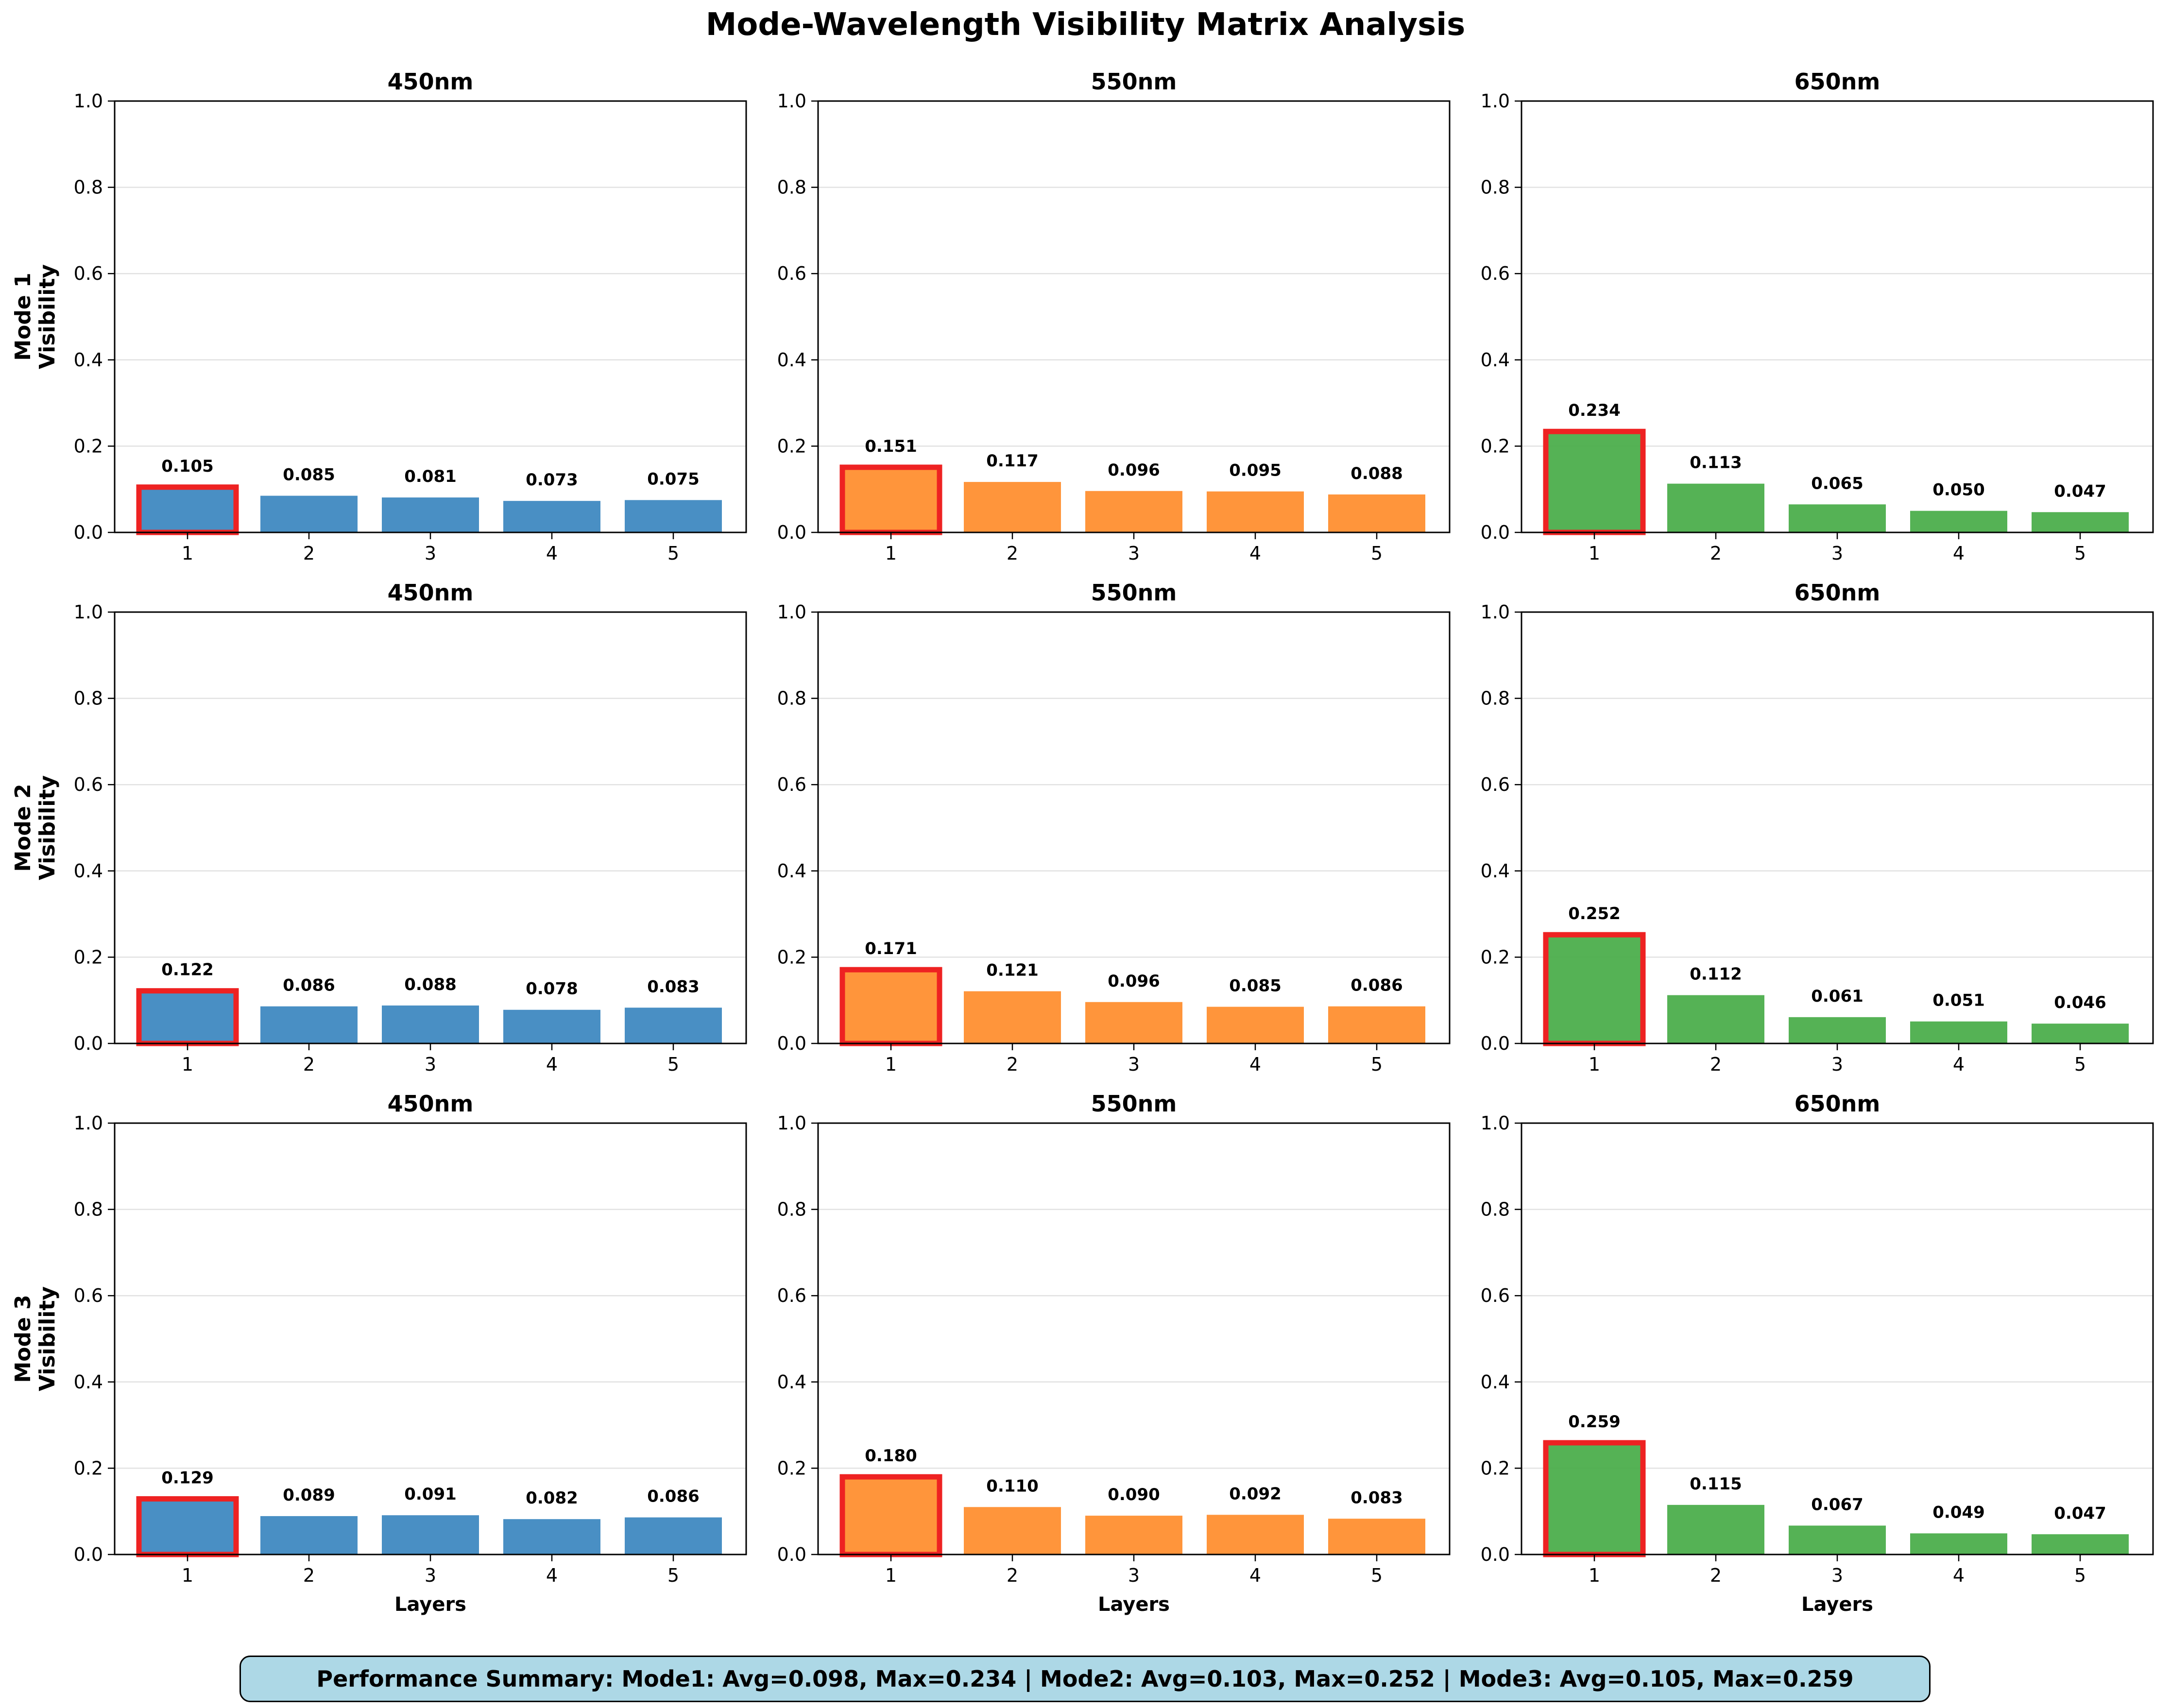 This screenshot has height=1708, width=2171. I want to click on bar-value-label: 0.121, so click(1012, 970).